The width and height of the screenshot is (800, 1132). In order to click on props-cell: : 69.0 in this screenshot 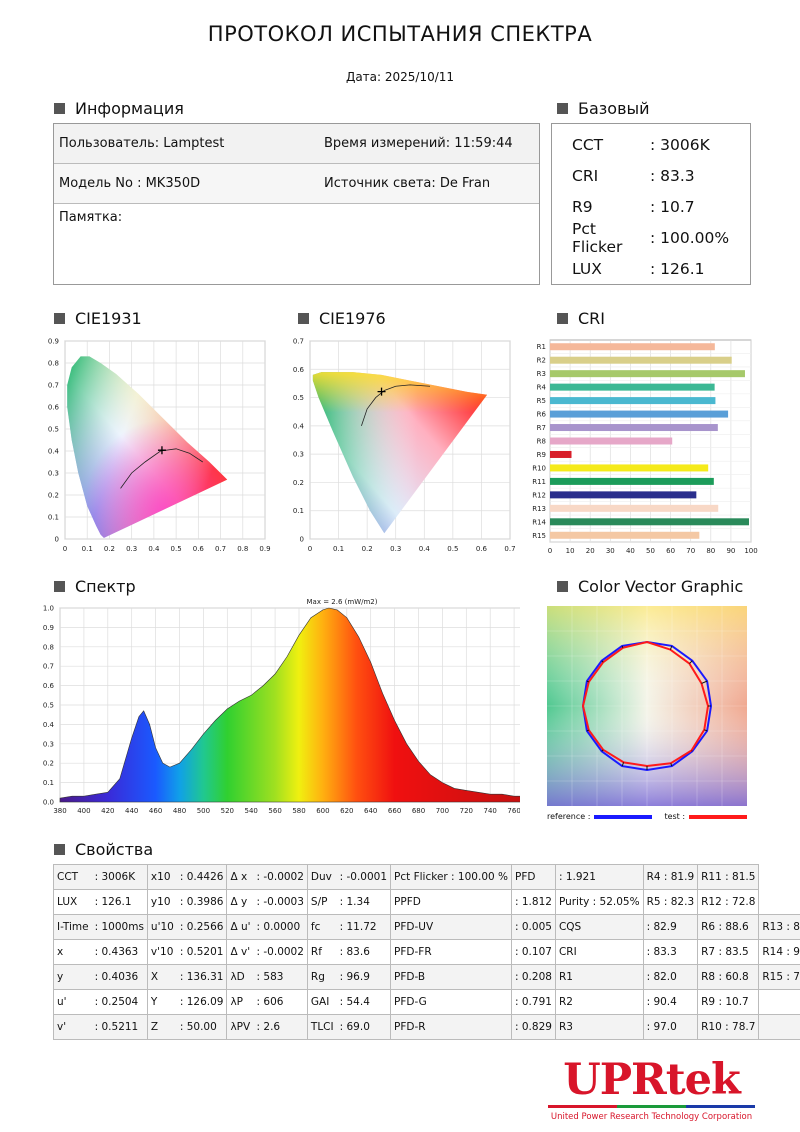, I will do `click(364, 1027)`.